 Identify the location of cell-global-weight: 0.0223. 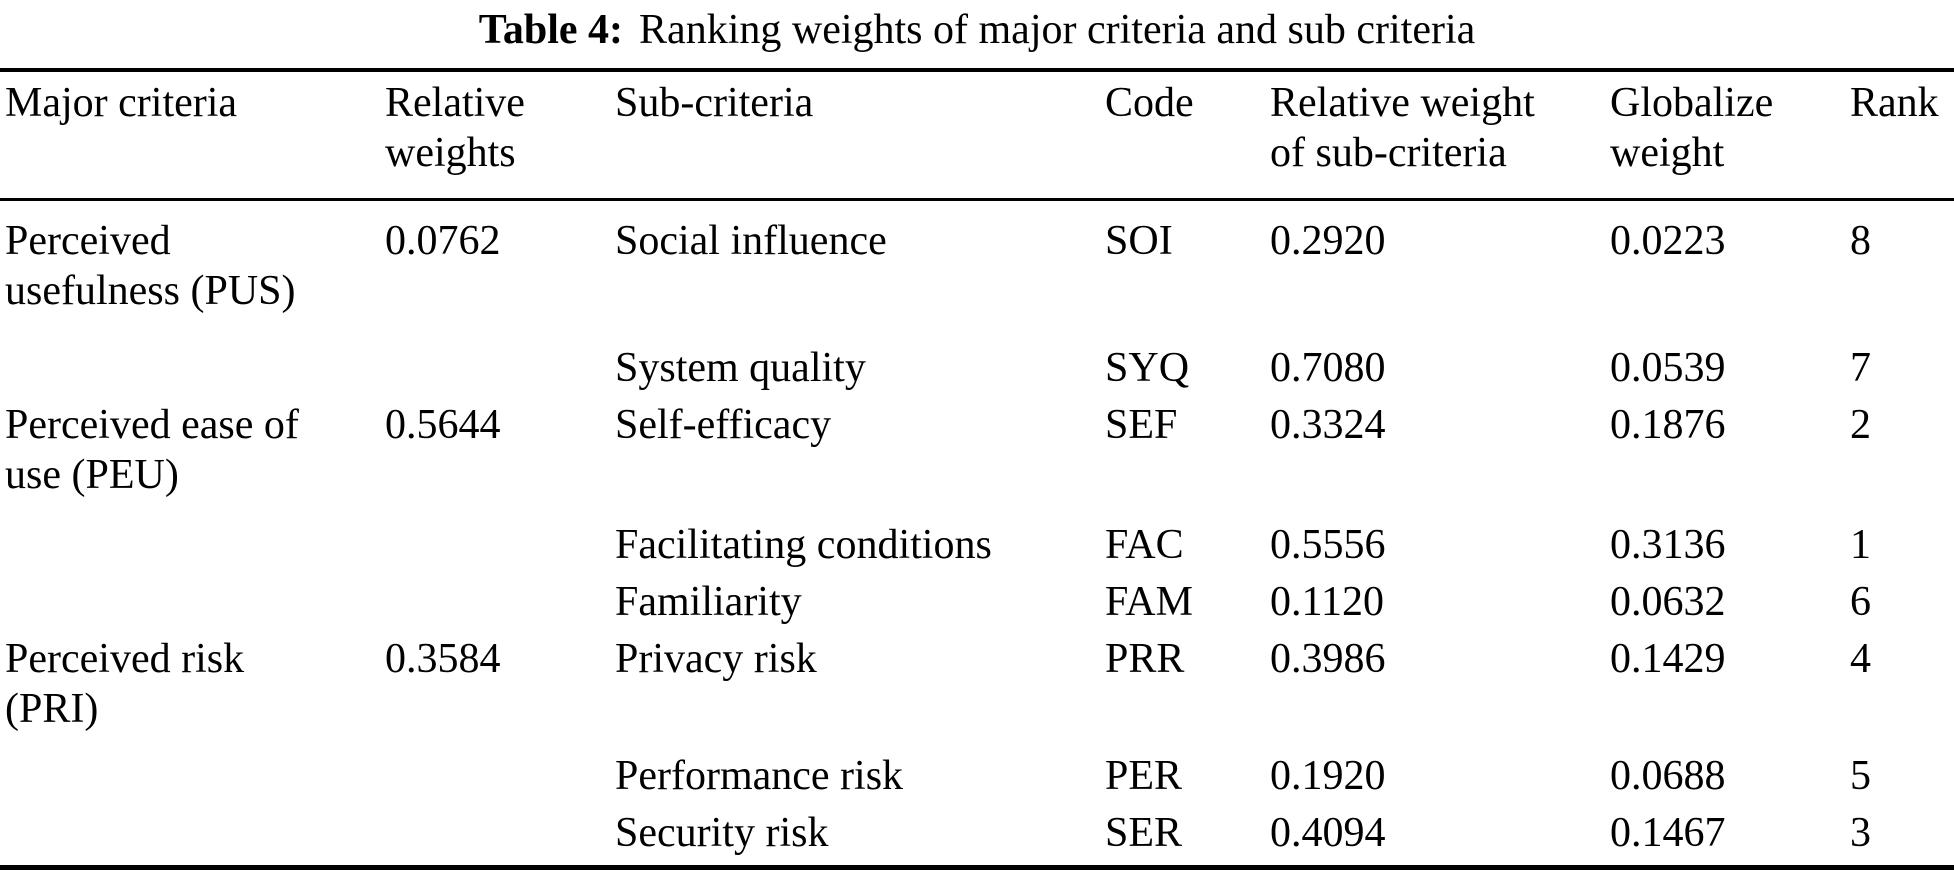
(1668, 241).